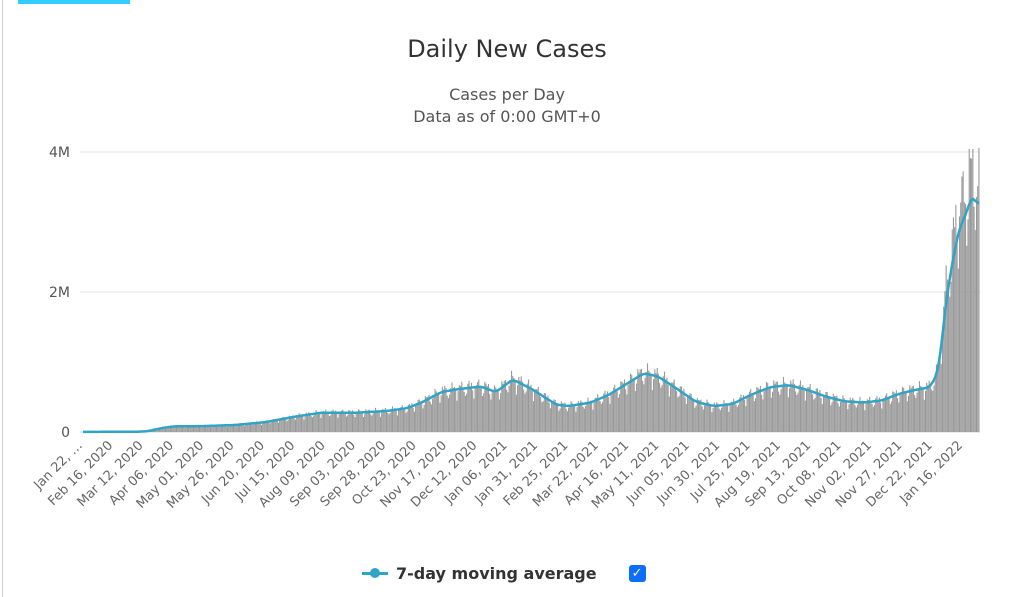  What do you see at coordinates (637, 573) in the screenshot?
I see `checkbox-checked-icon: ✓` at bounding box center [637, 573].